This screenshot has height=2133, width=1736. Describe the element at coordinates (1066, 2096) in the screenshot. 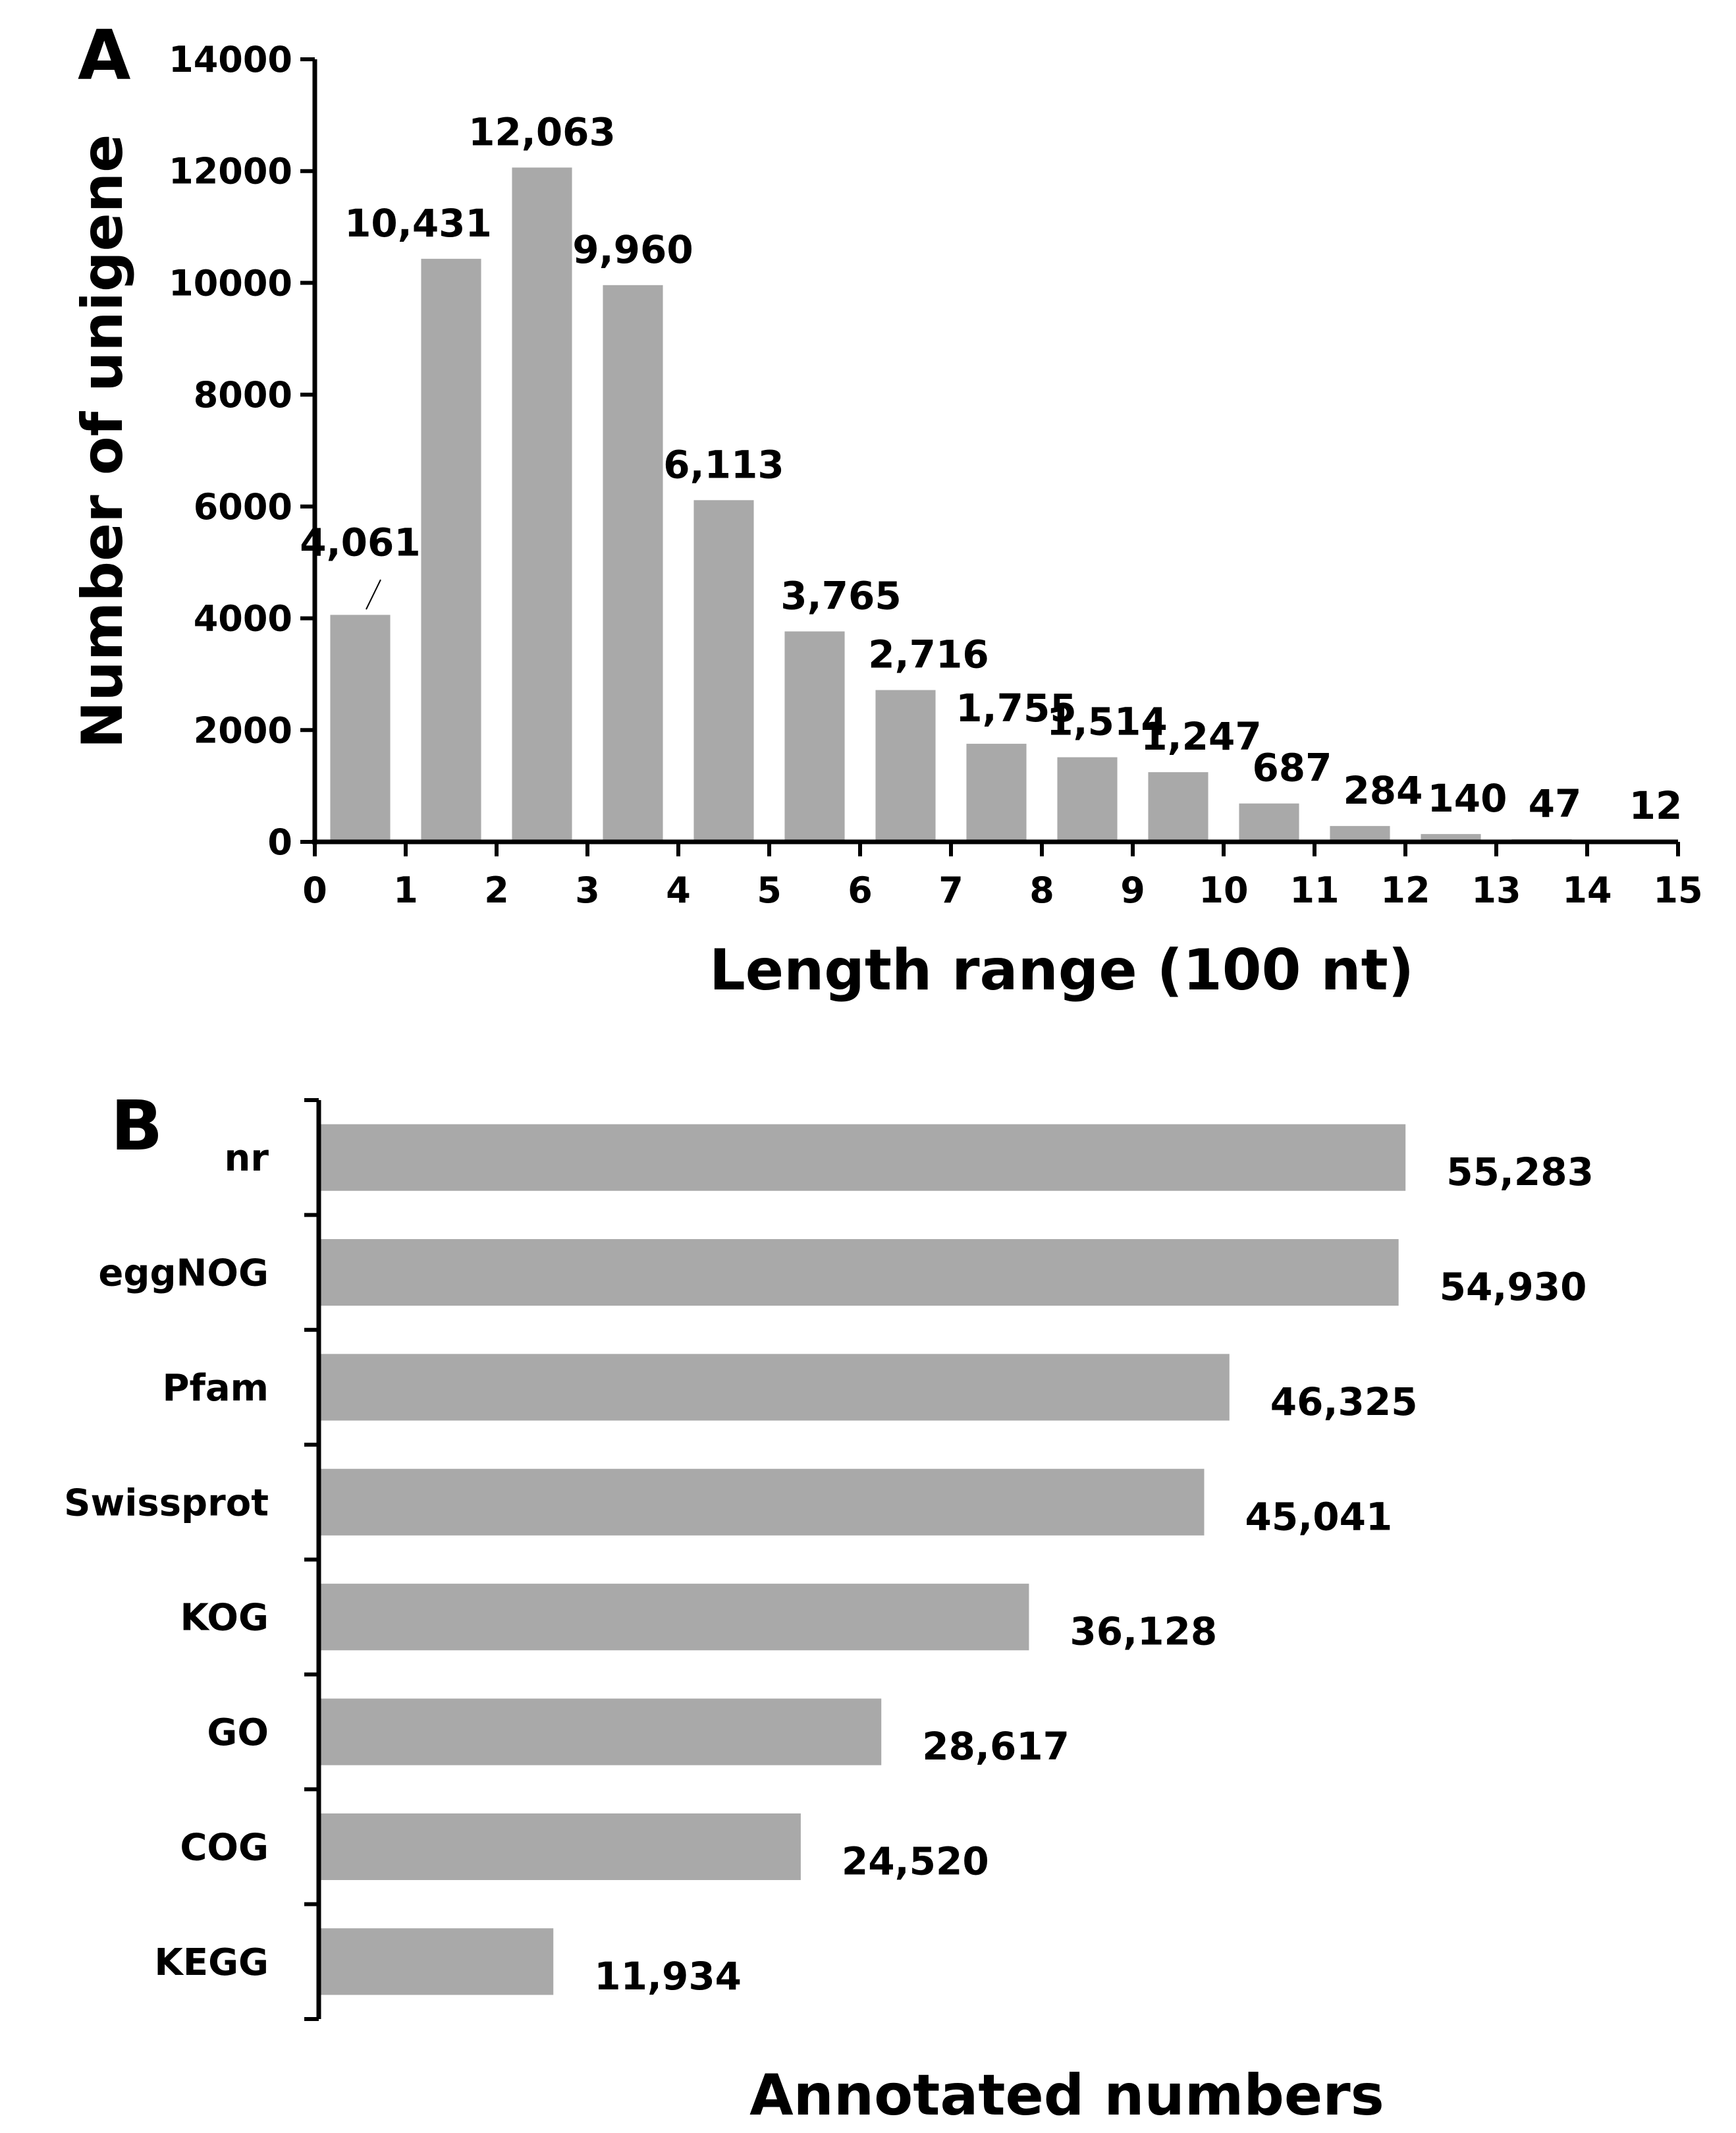

I see `panel-b-x-axis-title: Annotated numbers` at that location.